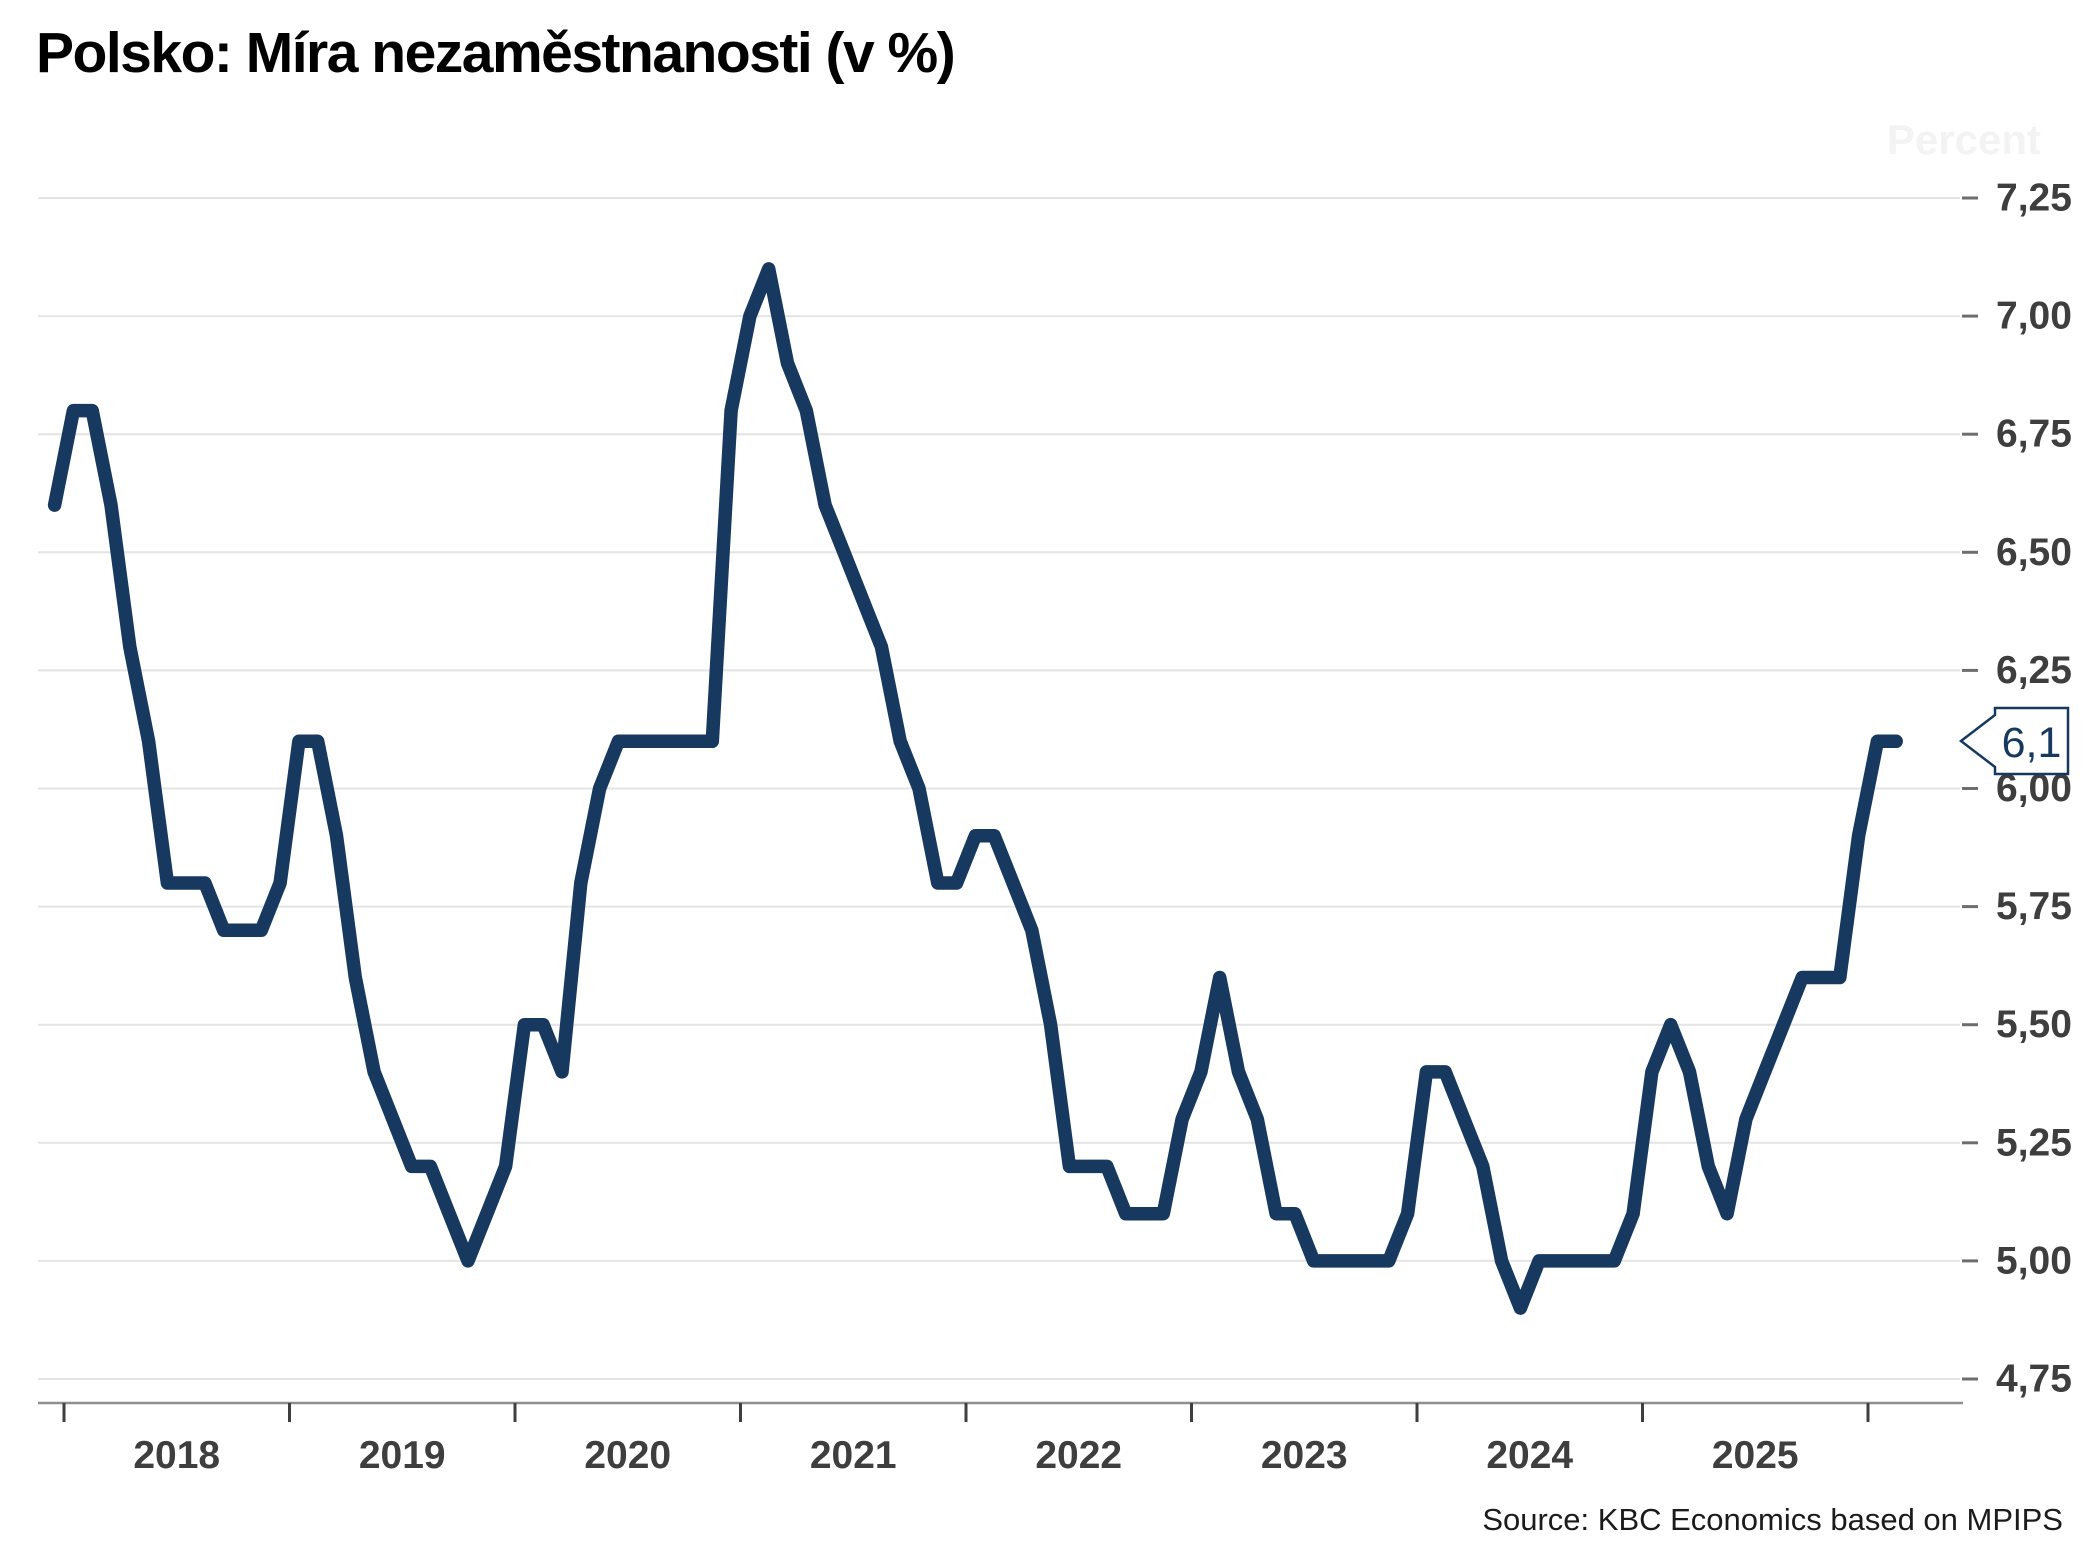 The width and height of the screenshot is (2093, 1568). I want to click on x-axis-label: 2018, so click(176, 1455).